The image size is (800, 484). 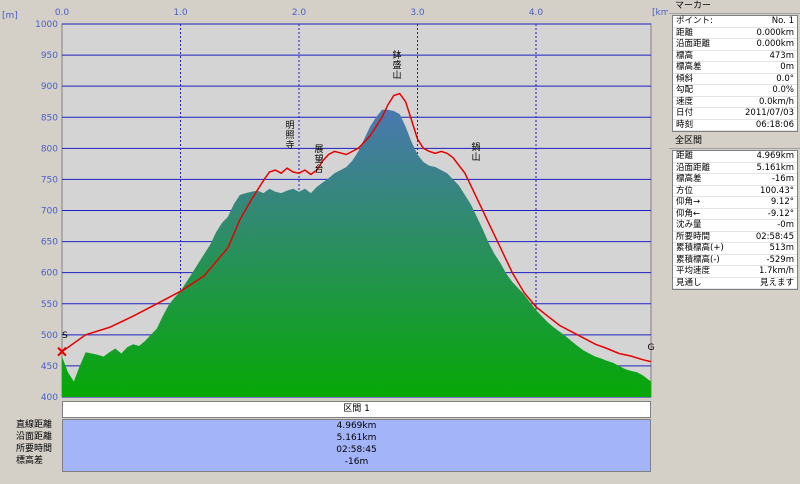 I want to click on panel-row-label: 仰角←, so click(x=688, y=213).